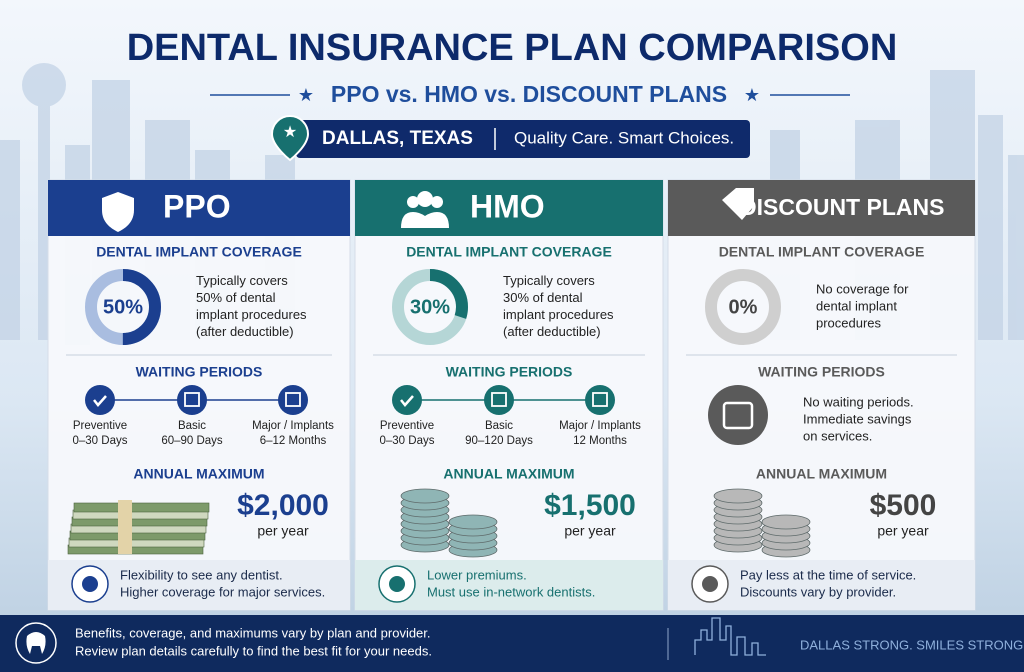 The width and height of the screenshot is (1024, 672). I want to click on tooth, so click(36, 643).